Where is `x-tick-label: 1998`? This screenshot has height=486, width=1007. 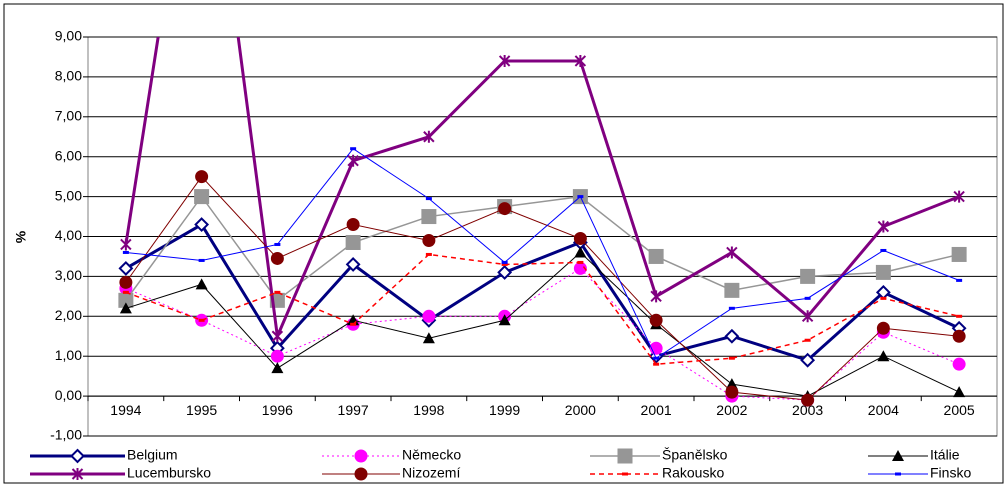
x-tick-label: 1998 is located at coordinates (428, 410).